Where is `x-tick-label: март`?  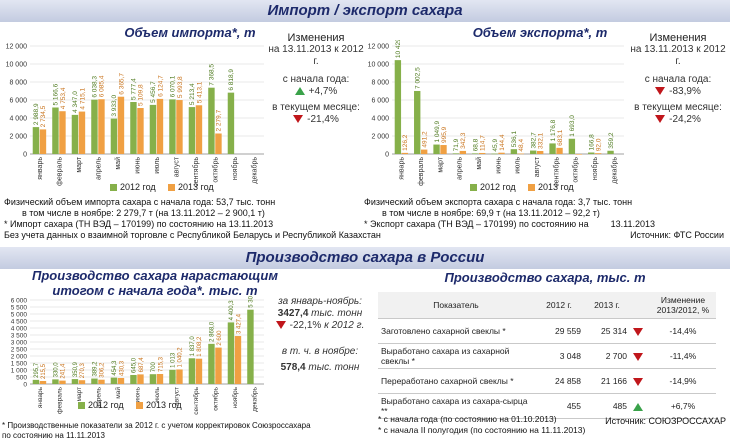
x-tick-label: март is located at coordinates (79, 164).